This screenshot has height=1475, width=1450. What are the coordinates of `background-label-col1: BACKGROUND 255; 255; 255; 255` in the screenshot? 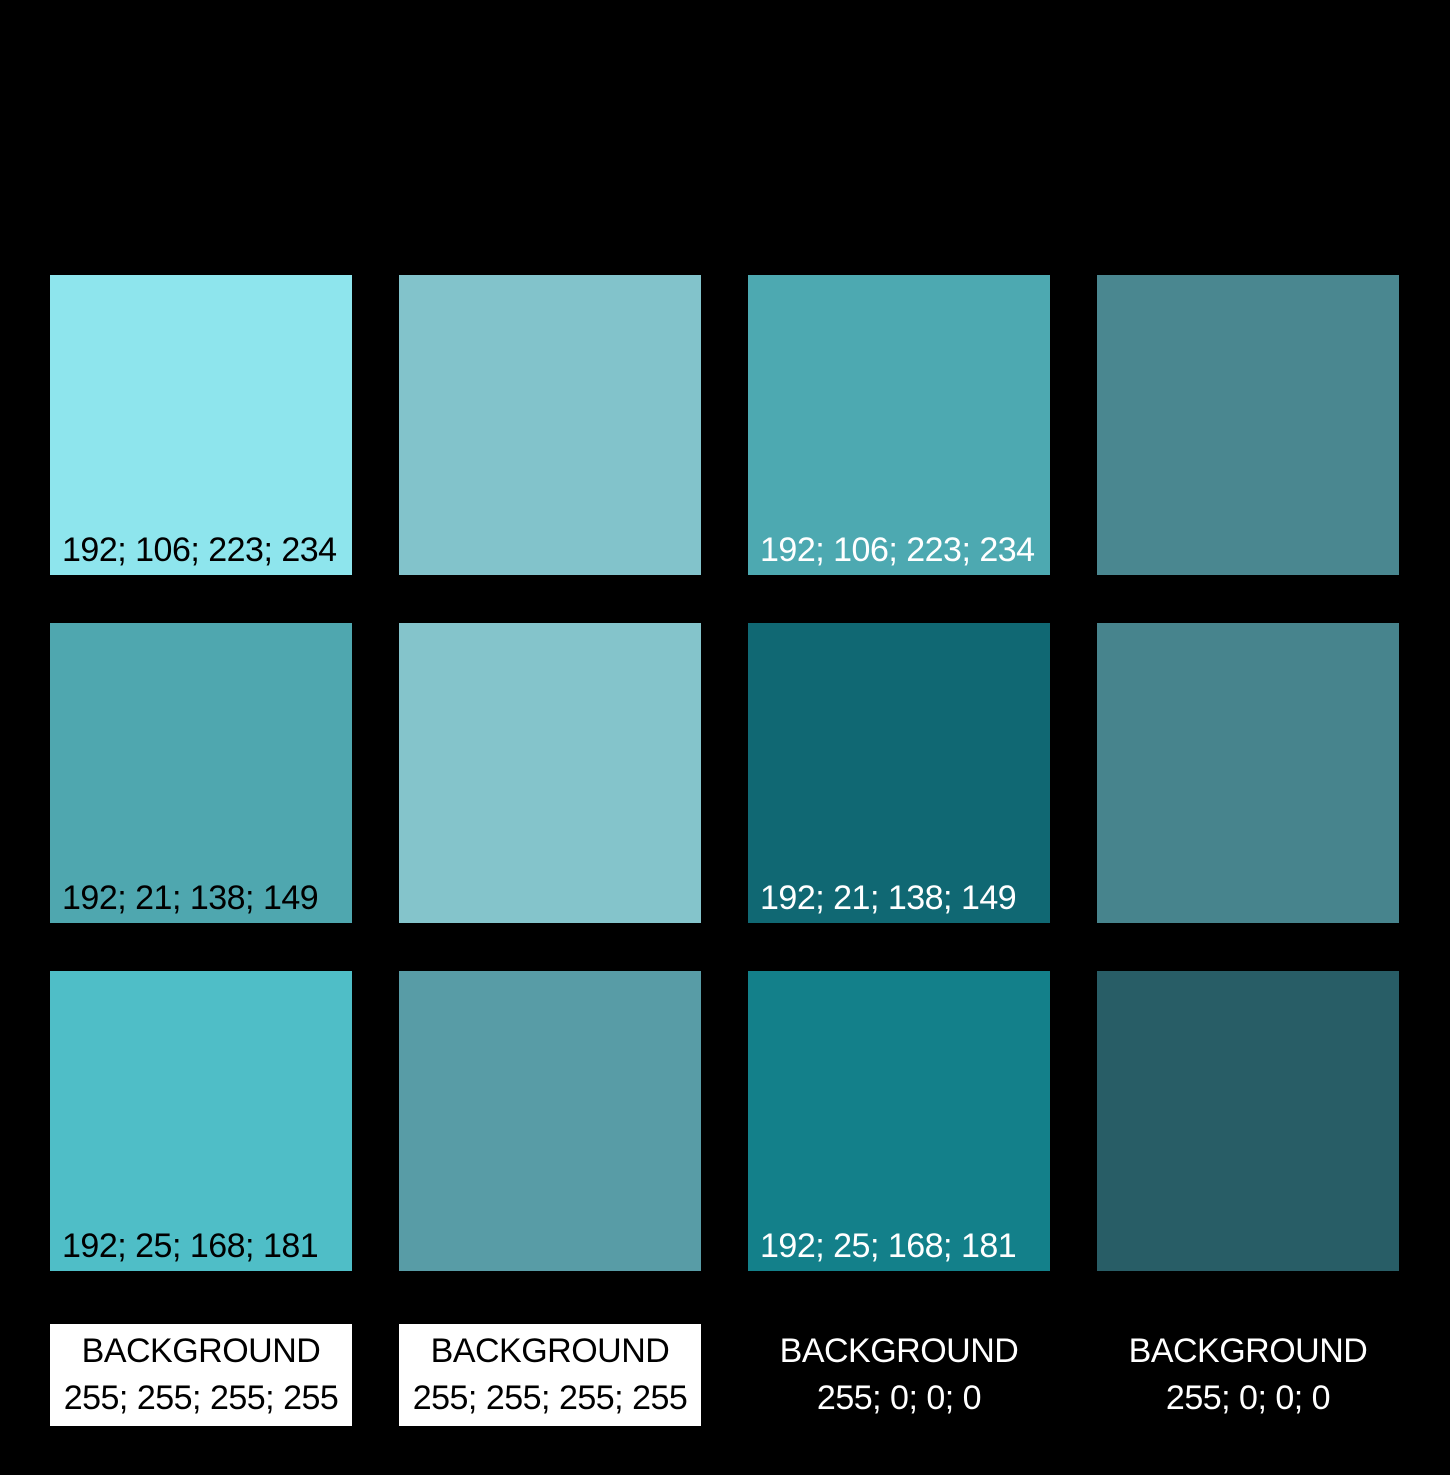 It's located at (201, 1375).